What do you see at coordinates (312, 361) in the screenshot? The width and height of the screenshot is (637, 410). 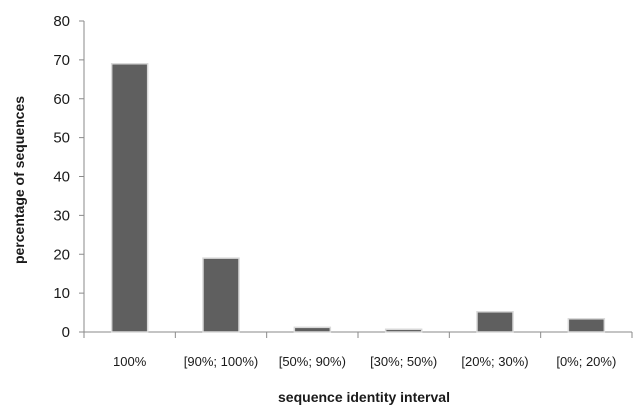 I see `x-tick-label: [50%; 90%)` at bounding box center [312, 361].